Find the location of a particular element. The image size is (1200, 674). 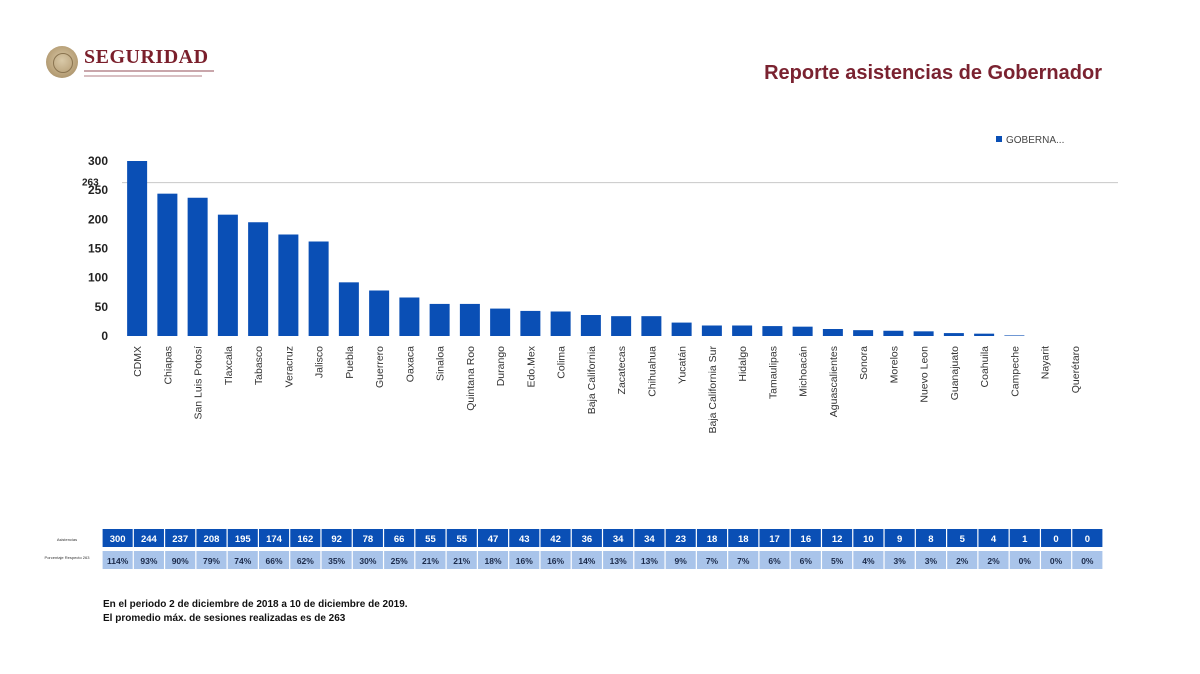

category-label: Yucatán is located at coordinates (683, 365).